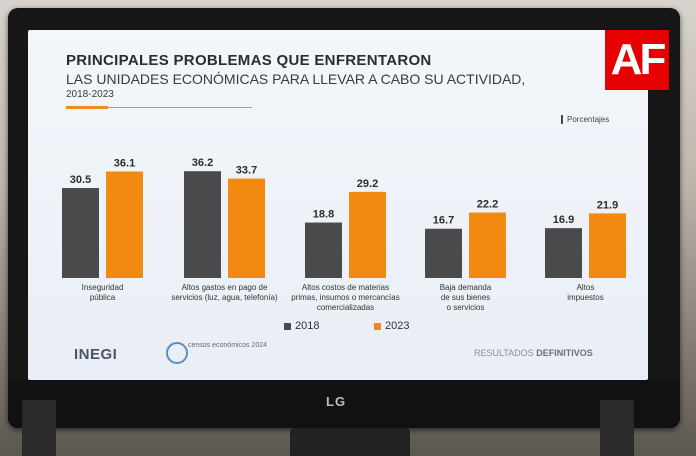  What do you see at coordinates (345, 287) in the screenshot?
I see `category-label-2-0: Altos costos de materias` at bounding box center [345, 287].